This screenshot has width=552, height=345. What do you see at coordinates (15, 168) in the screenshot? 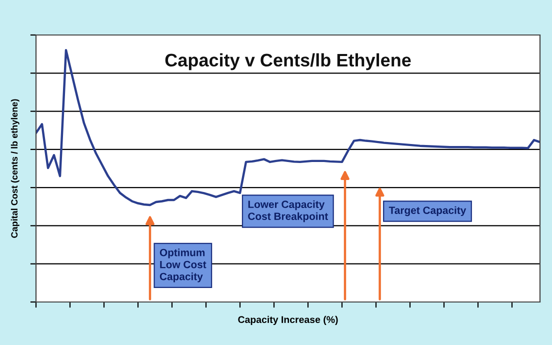
I see `y-axis-title: Capital Cost (cents / lb ethylene)` at bounding box center [15, 168].